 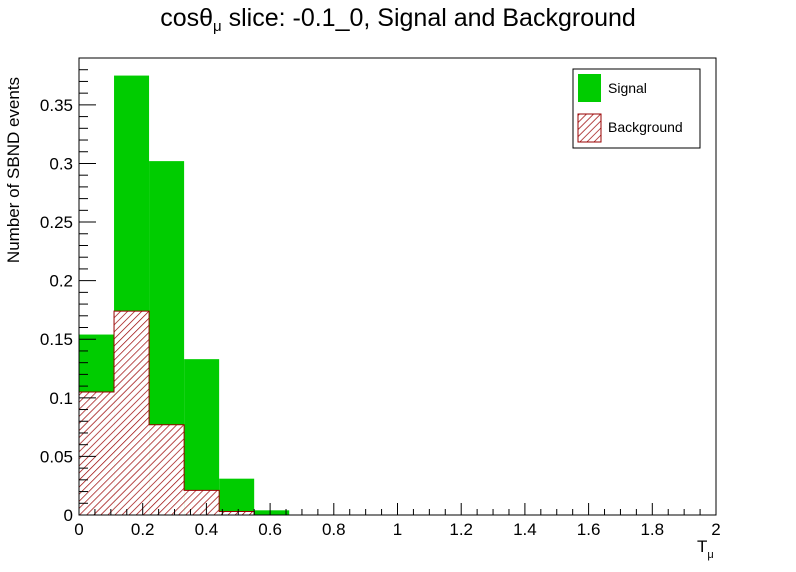 I want to click on legend-signal-label: Signal, so click(x=627, y=88).